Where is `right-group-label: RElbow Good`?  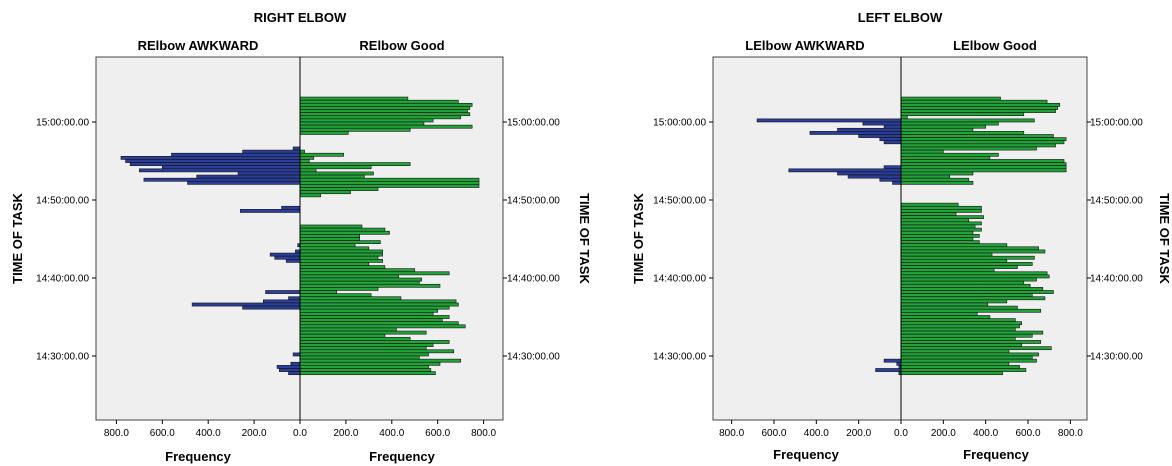
right-group-label: RElbow Good is located at coordinates (401, 45).